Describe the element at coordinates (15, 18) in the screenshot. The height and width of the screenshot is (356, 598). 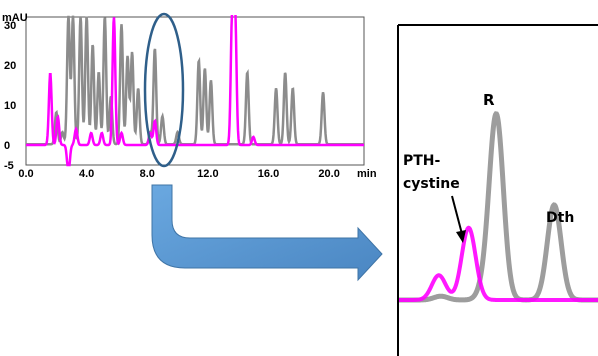
I see `y-axis-label: mAU` at that location.